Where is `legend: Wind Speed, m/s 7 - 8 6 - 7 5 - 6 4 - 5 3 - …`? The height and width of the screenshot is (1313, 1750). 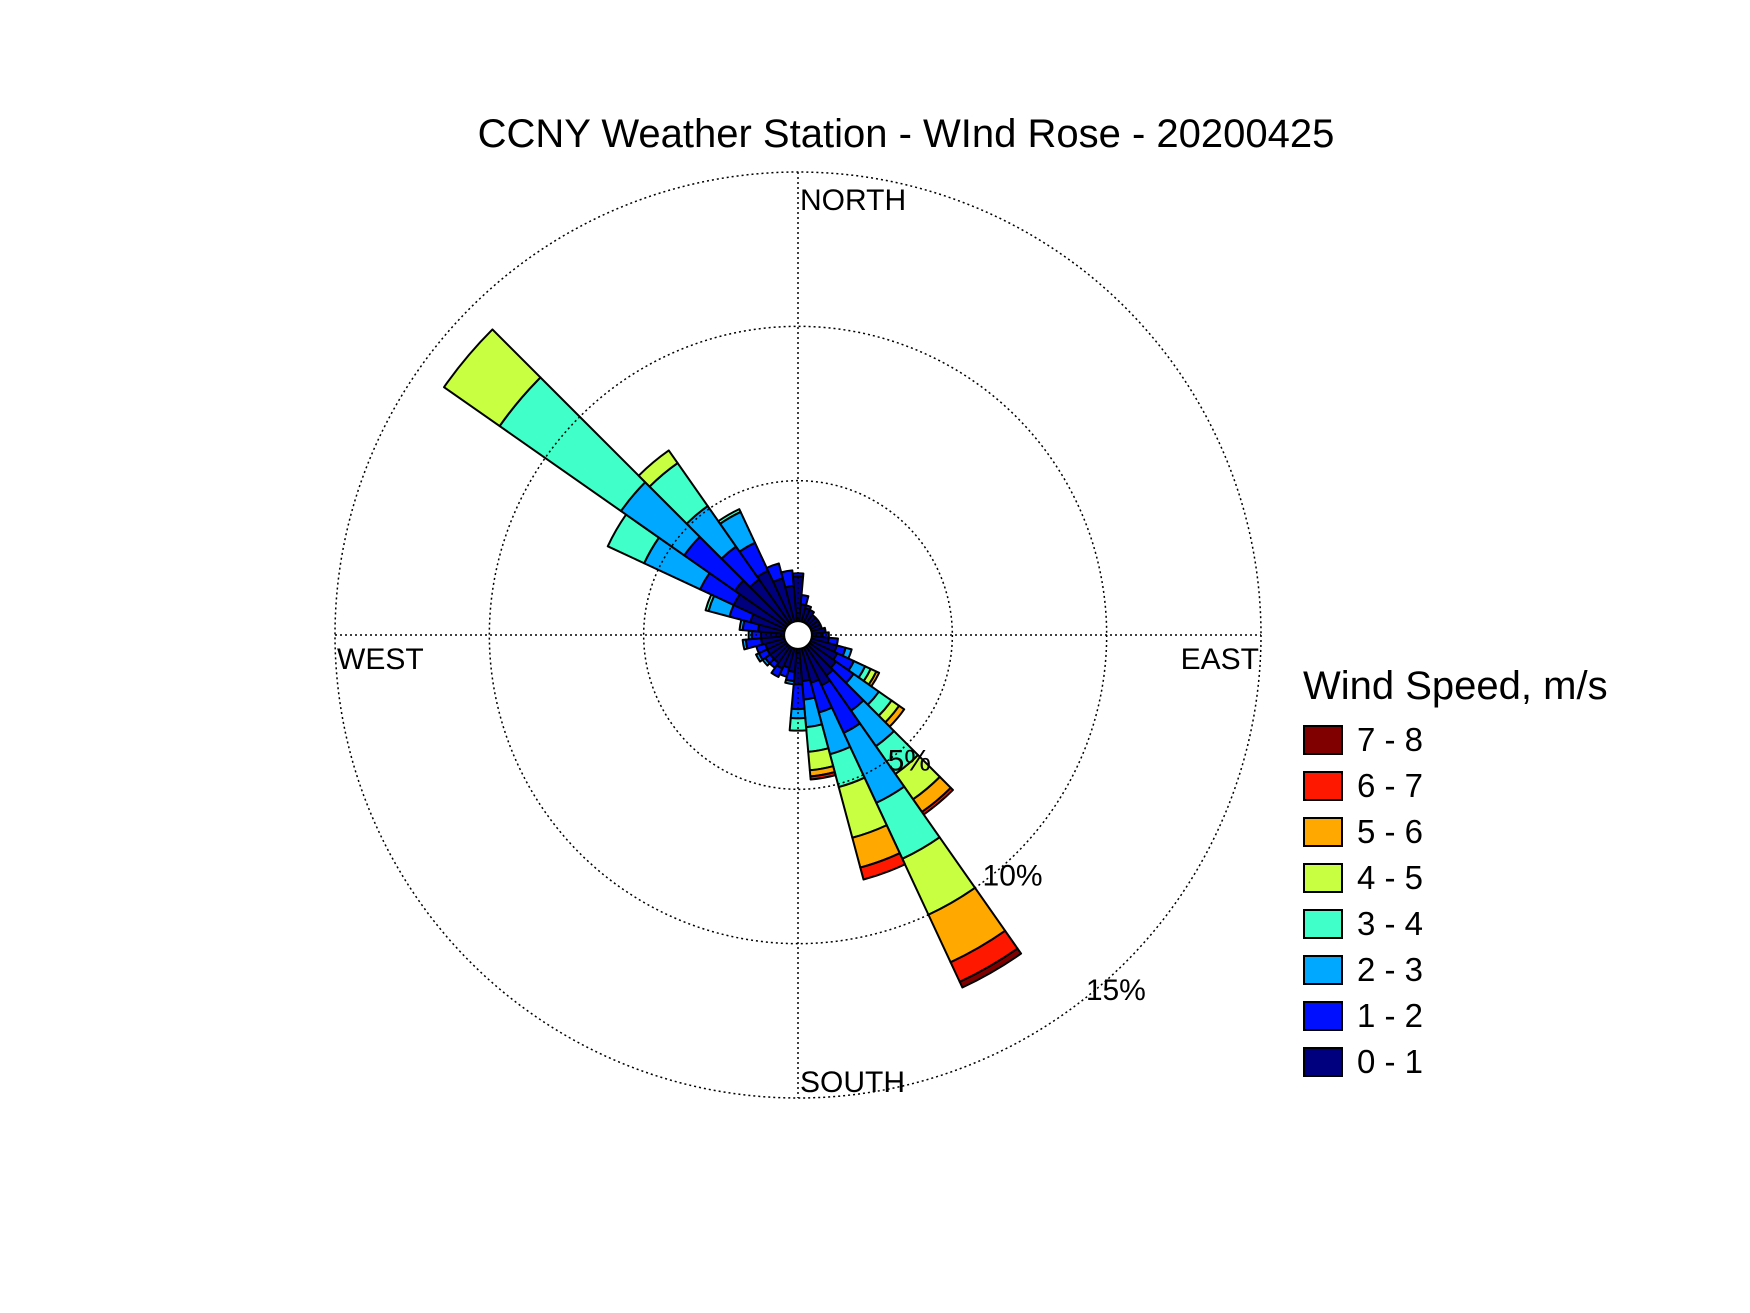
legend: Wind Speed, m/s 7 - 8 6 - 7 5 - 6 4 - 5 3 - … is located at coordinates (1455, 876).